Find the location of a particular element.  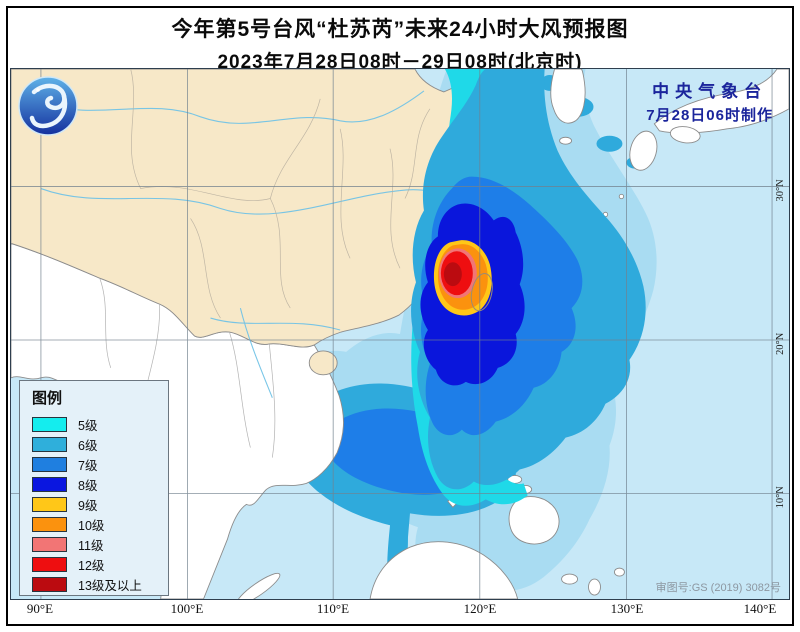

legend-row: 11级 is located at coordinates (100, 544).